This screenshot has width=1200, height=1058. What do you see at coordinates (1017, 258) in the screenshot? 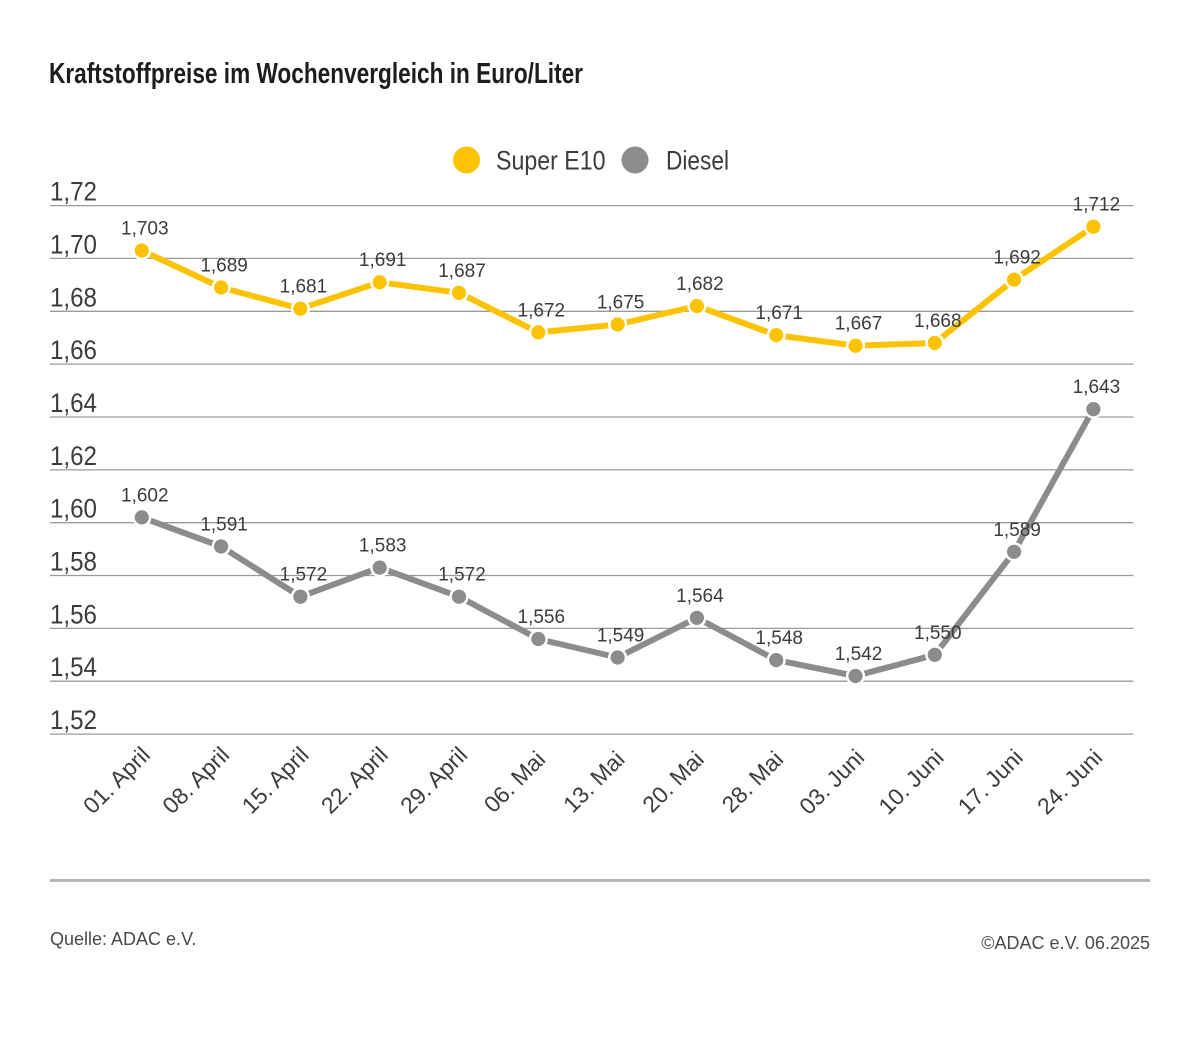
I see `svg-text: 1,692` at bounding box center [1017, 258].